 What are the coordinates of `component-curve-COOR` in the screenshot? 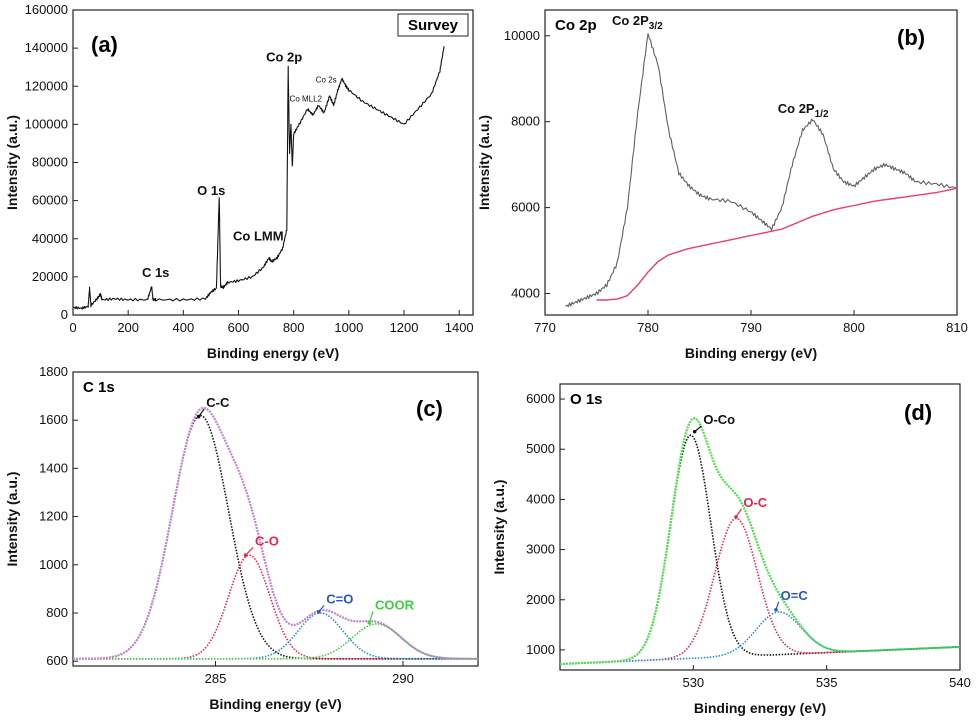 It's located at (275, 641).